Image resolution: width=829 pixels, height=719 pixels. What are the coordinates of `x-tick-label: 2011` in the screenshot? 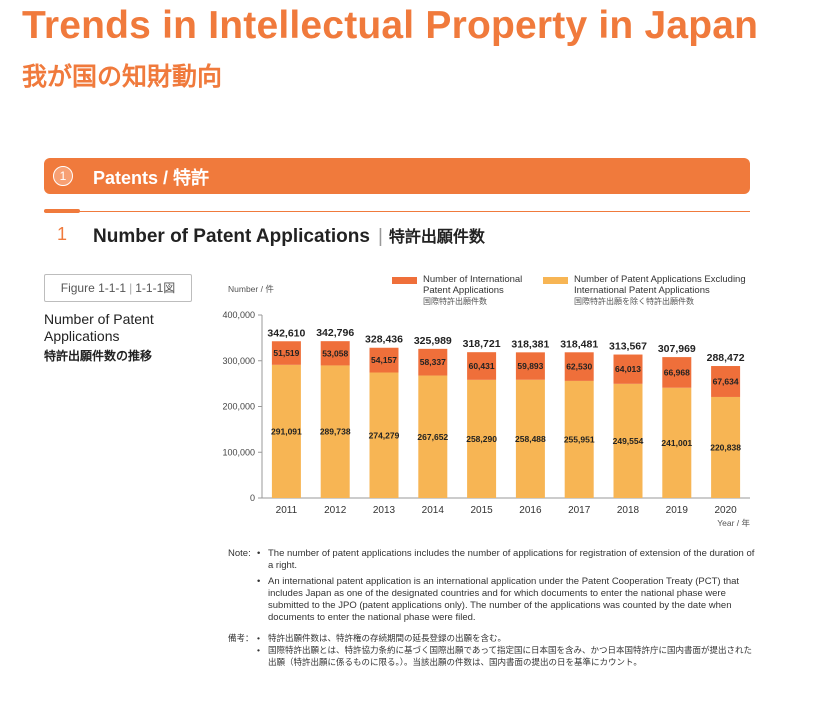 It's located at (287, 510).